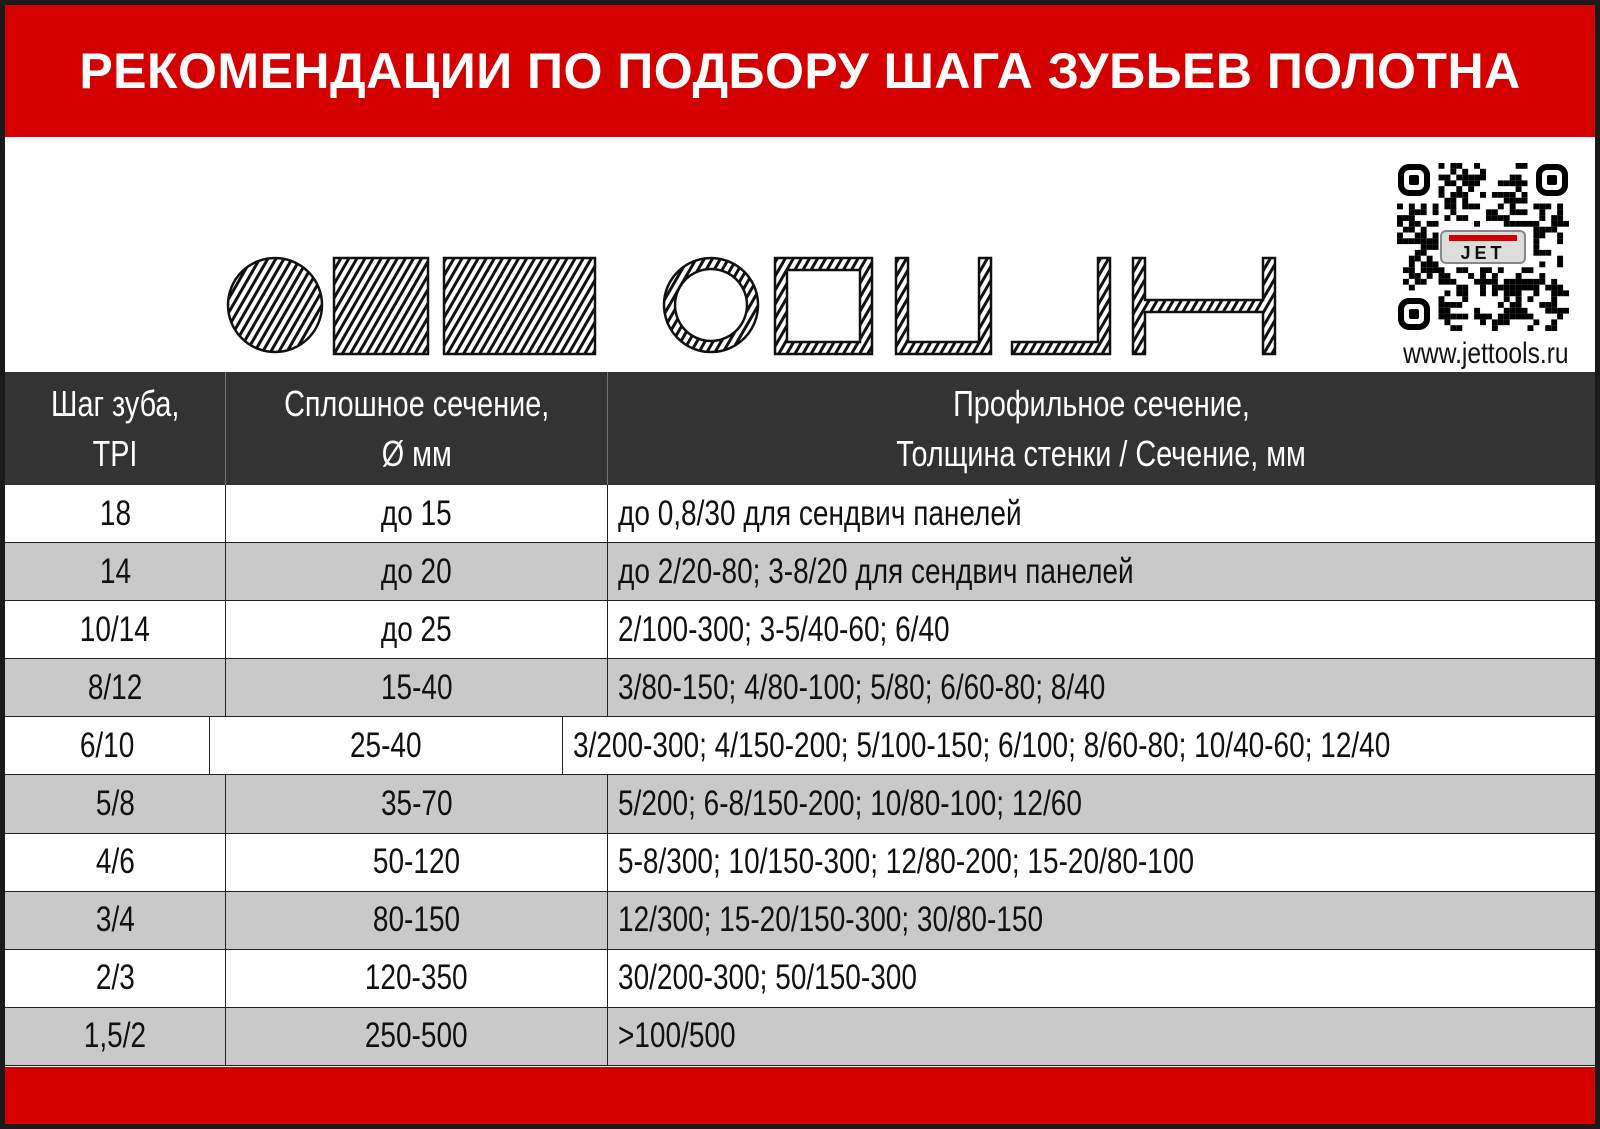  What do you see at coordinates (1486, 353) in the screenshot?
I see `website-url: www.jettools.ru` at bounding box center [1486, 353].